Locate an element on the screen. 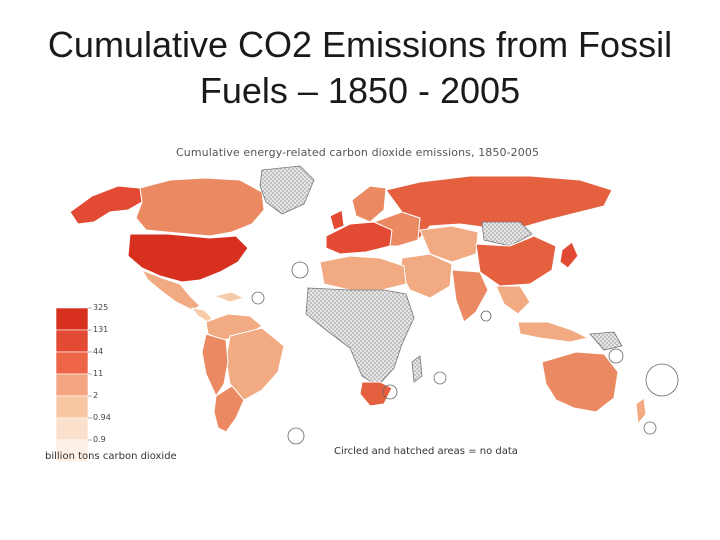 This screenshot has height=540, width=720. southeast-asia-region is located at coordinates (513, 300).